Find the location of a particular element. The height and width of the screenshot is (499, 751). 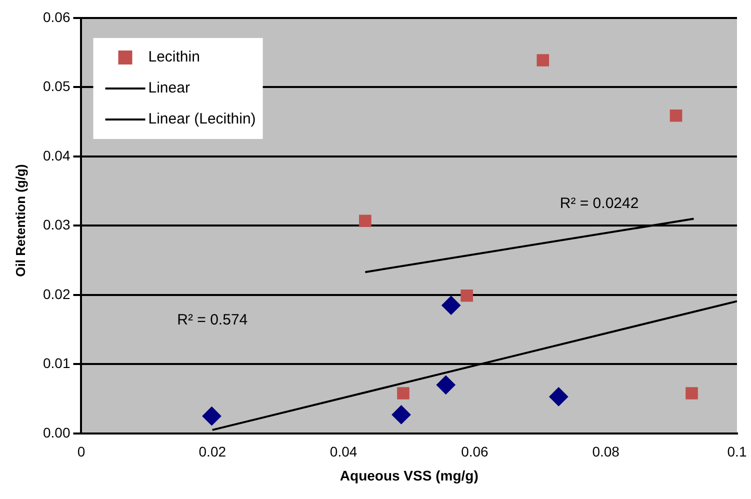

y-tick-label: 0.00 is located at coordinates (56, 432).